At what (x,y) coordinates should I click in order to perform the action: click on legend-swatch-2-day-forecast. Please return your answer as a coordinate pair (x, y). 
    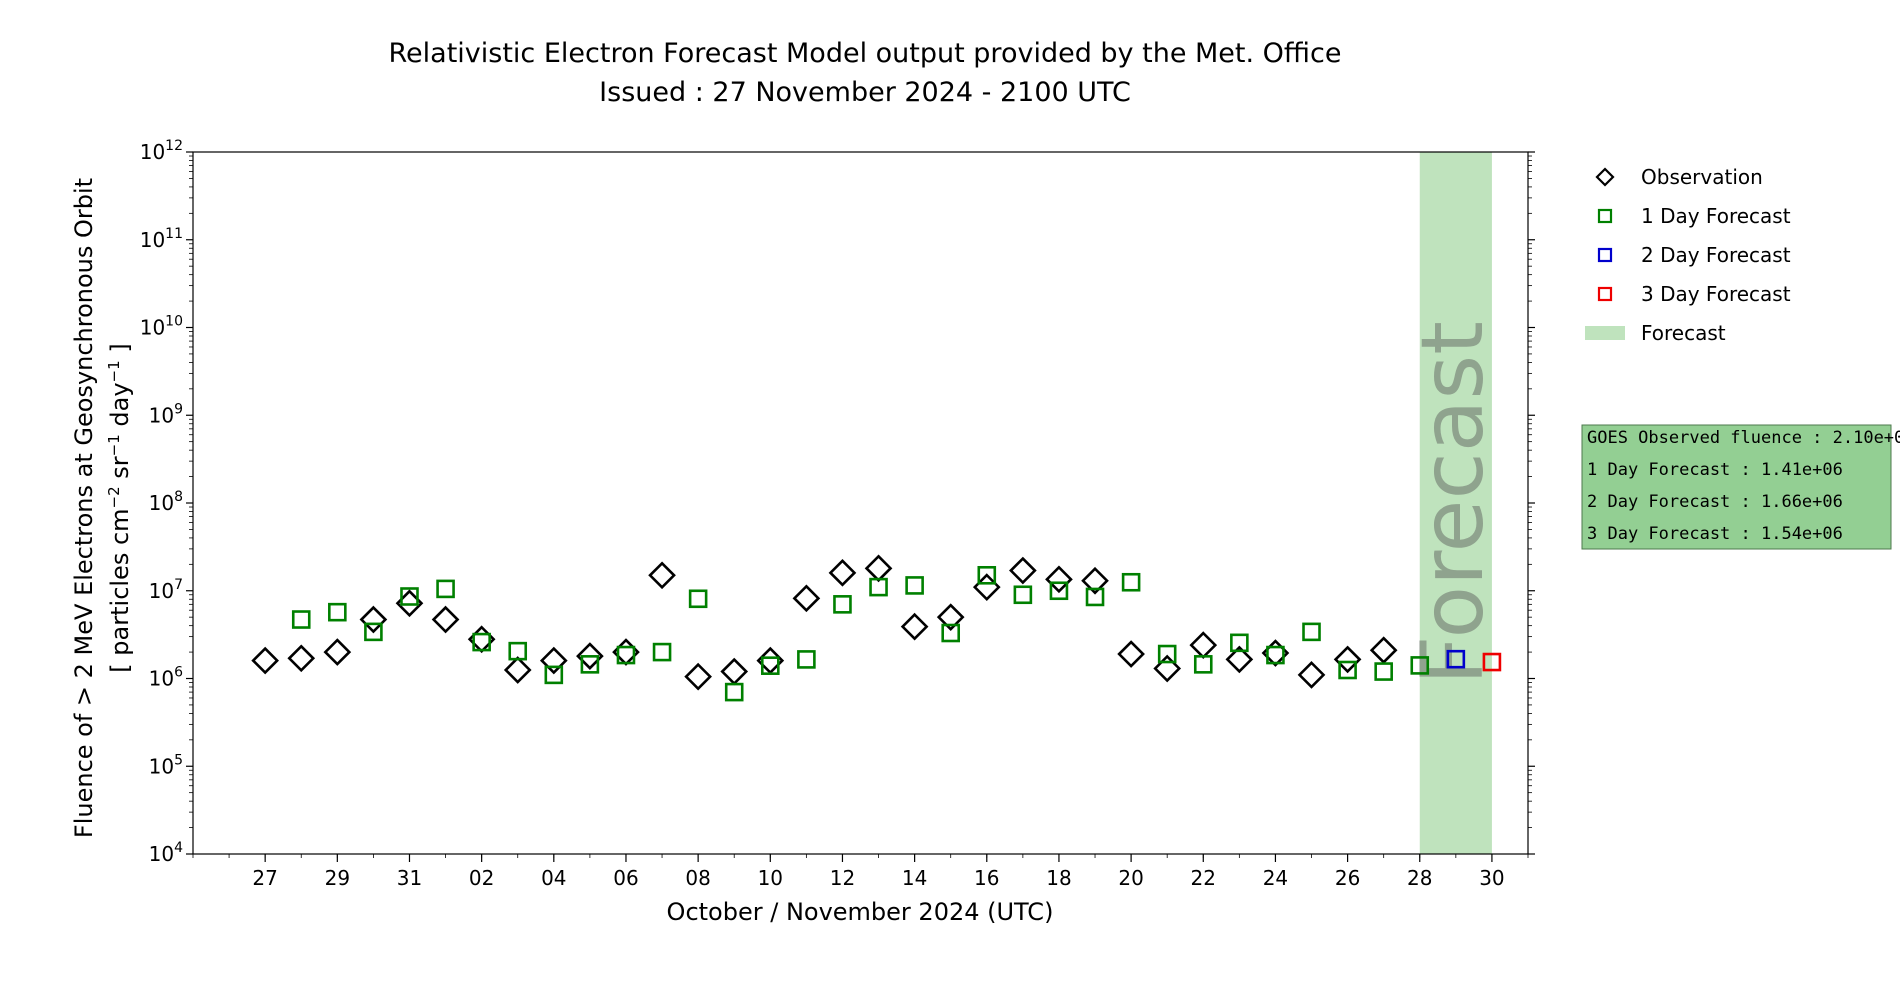
    Looking at the image, I should click on (1605, 255).